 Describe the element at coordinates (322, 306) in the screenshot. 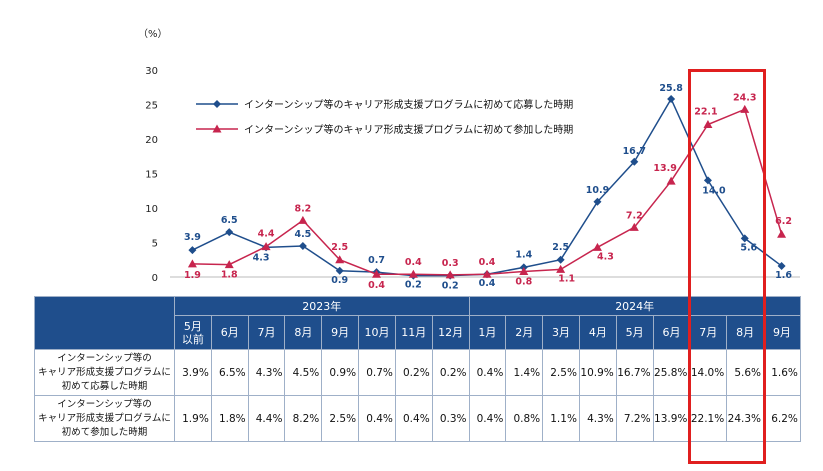

I see `year-header: 2023年` at that location.